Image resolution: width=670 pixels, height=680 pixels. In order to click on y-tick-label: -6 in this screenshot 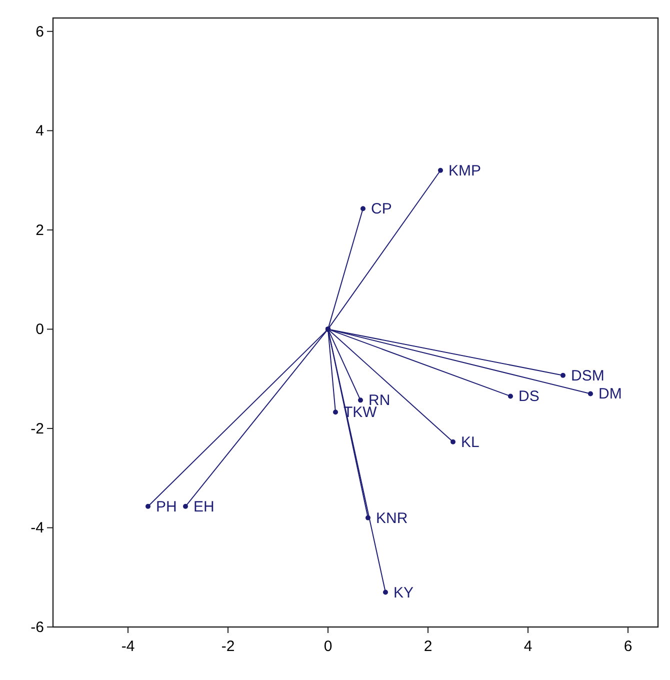, I will do `click(37, 627)`.